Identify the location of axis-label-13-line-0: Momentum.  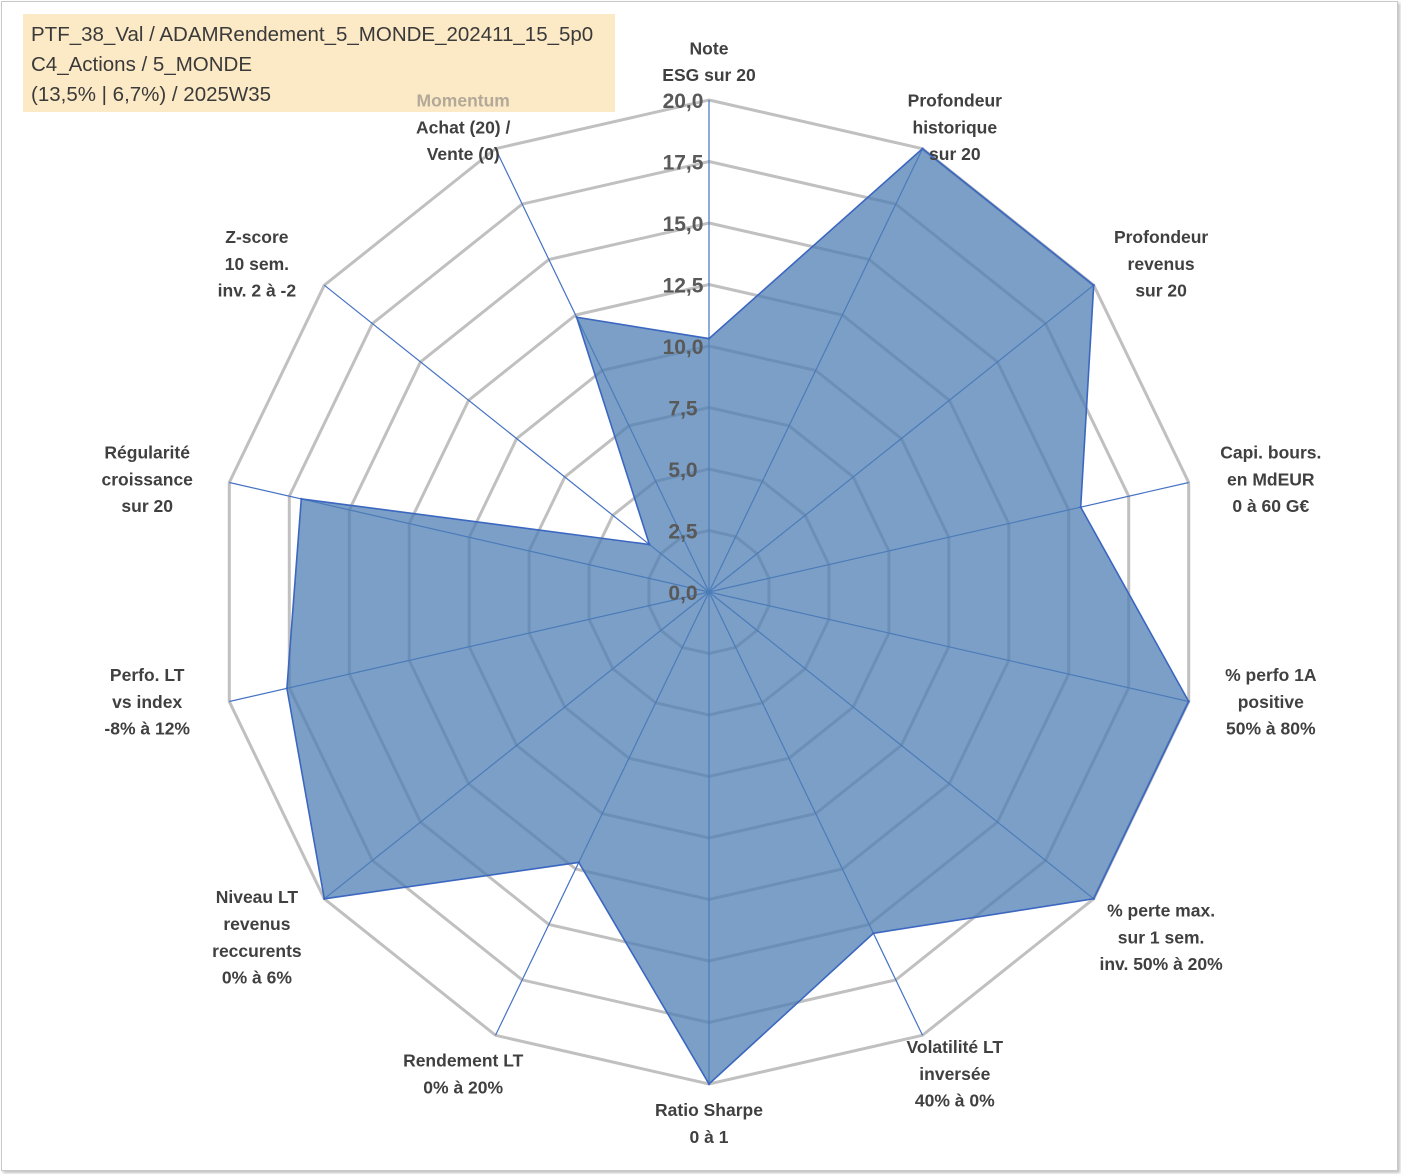
(463, 101).